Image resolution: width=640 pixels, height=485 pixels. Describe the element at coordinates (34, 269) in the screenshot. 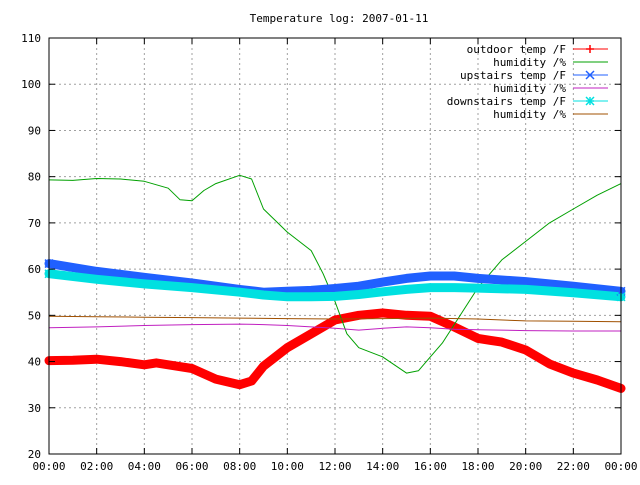

I see `y-tick-label: 60` at that location.